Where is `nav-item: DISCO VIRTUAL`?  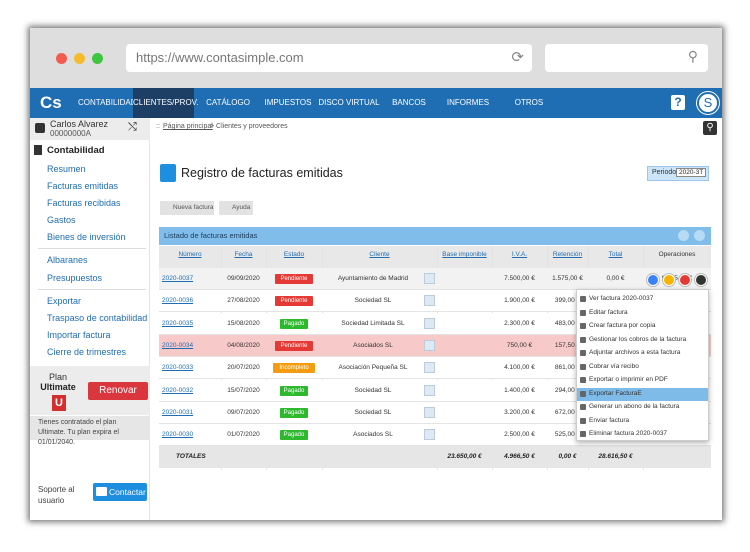 nav-item: DISCO VIRTUAL is located at coordinates (349, 102).